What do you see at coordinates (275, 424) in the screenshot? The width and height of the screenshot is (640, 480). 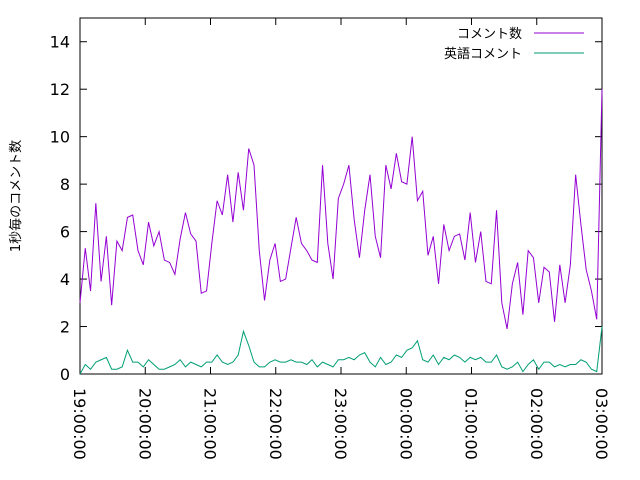 I see `x-tick-label: 22:00:00` at bounding box center [275, 424].